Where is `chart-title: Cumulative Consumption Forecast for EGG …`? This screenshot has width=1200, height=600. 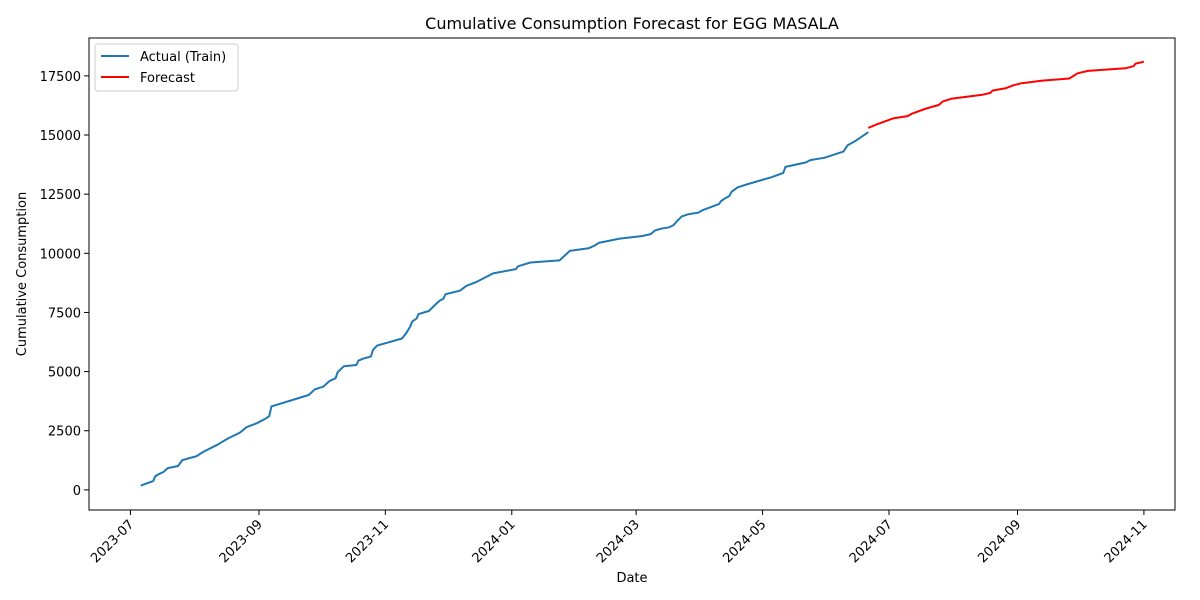 chart-title: Cumulative Consumption Forecast for EGG … is located at coordinates (632, 23).